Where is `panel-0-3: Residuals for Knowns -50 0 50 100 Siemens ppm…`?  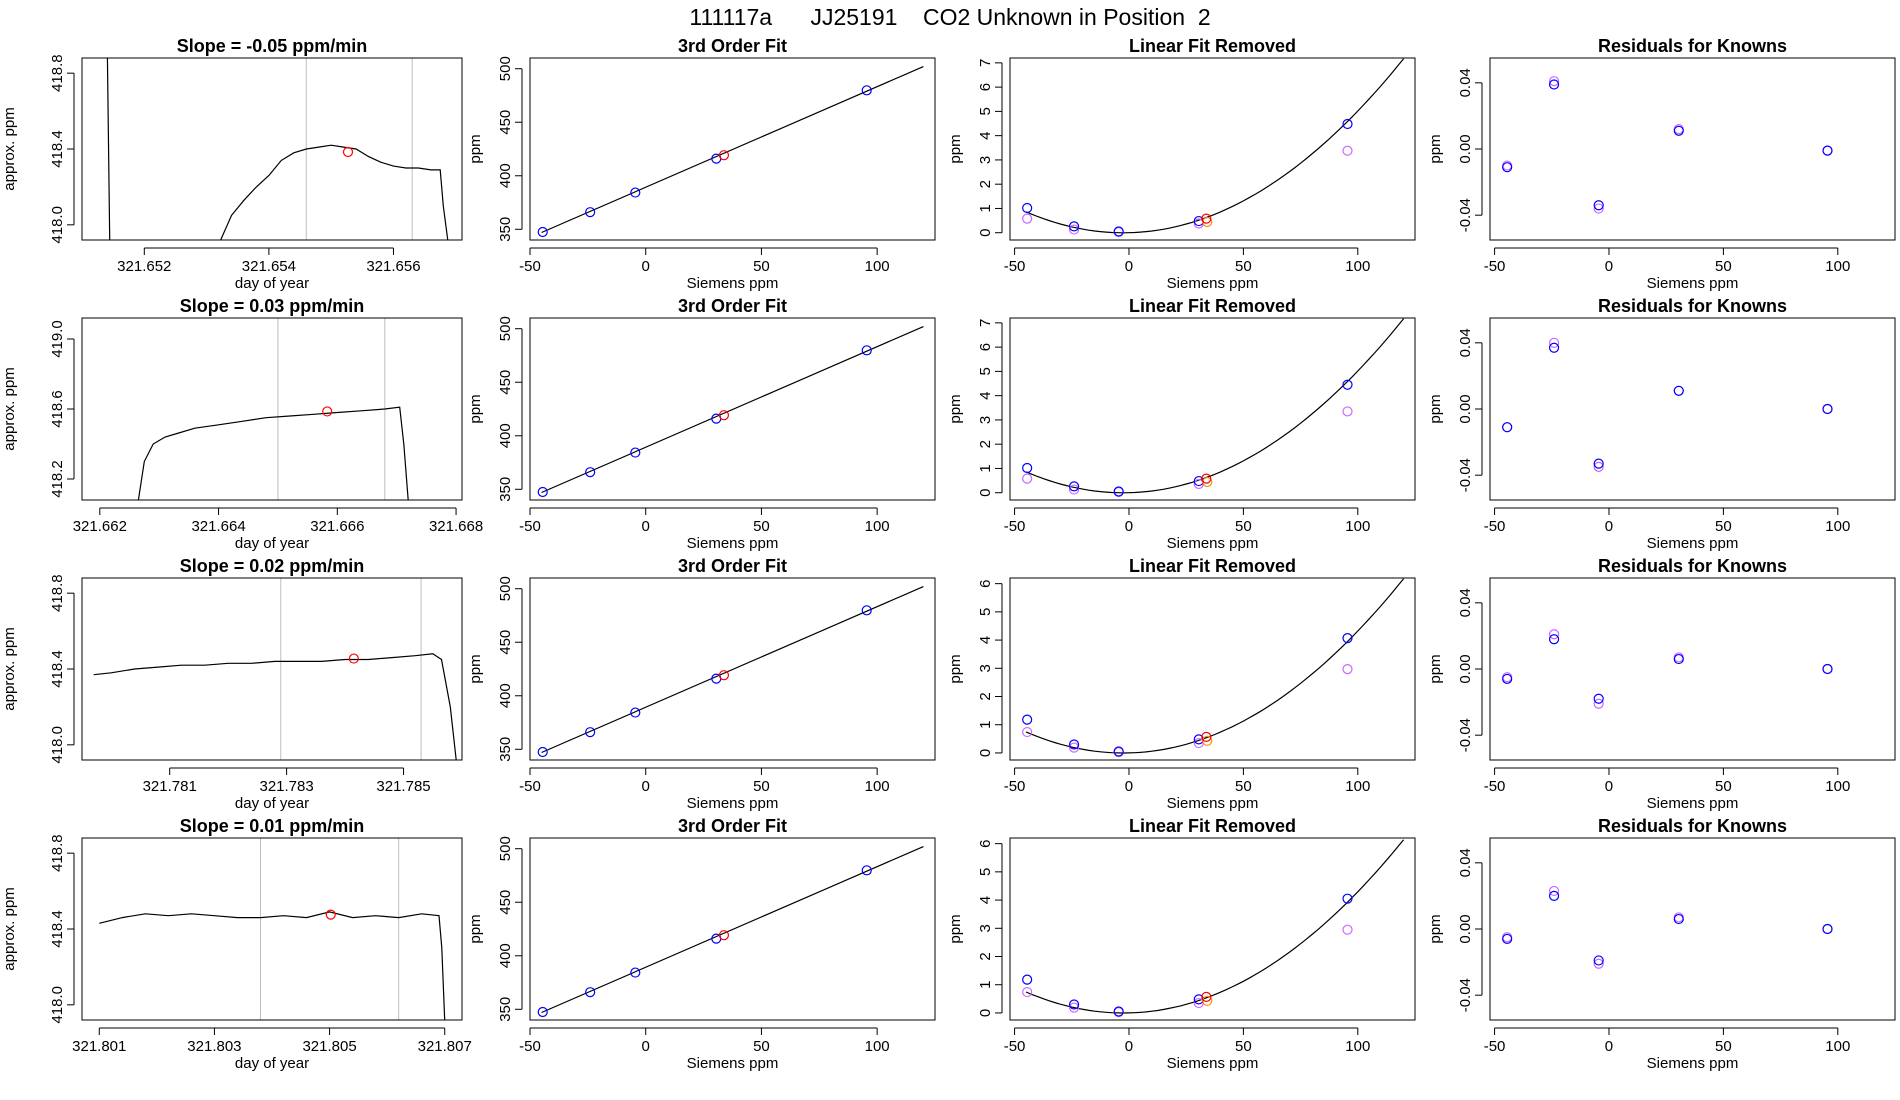 panel-0-3: Residuals for Knowns -50 0 50 100 Siemens ppm… is located at coordinates (1661, 164).